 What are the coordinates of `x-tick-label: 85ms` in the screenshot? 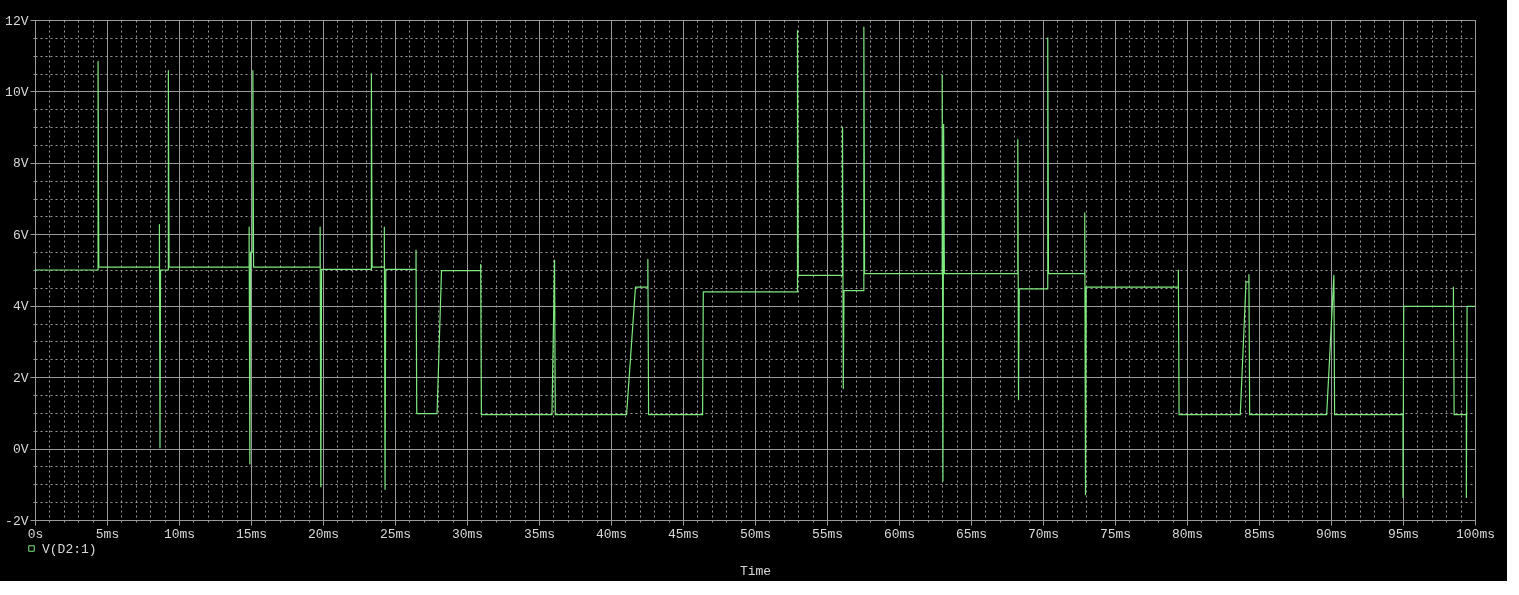 It's located at (1259, 534).